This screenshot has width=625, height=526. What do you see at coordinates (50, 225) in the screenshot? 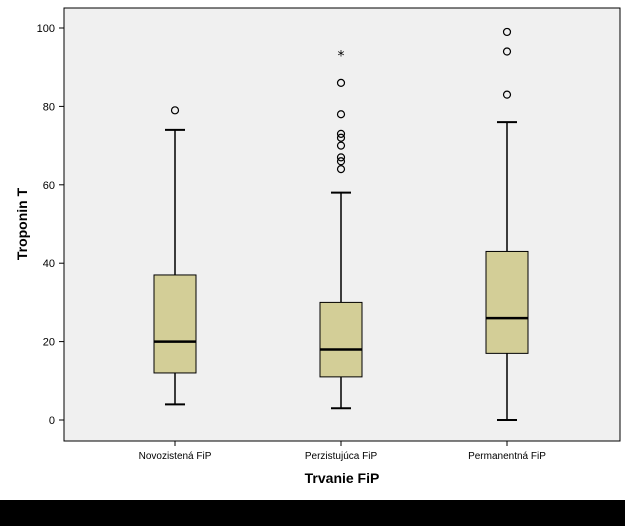
I see `y-axis: 0 20 40 60 80 100` at bounding box center [50, 225].